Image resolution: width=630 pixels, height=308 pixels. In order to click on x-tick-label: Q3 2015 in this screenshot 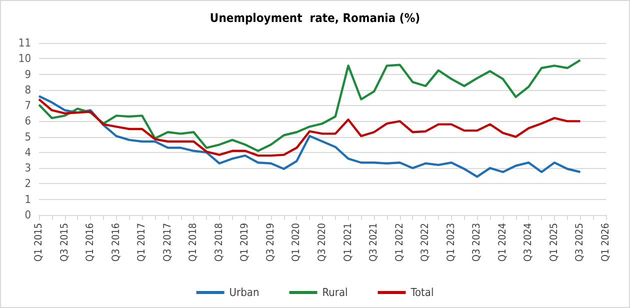, I will do `click(64, 242)`.